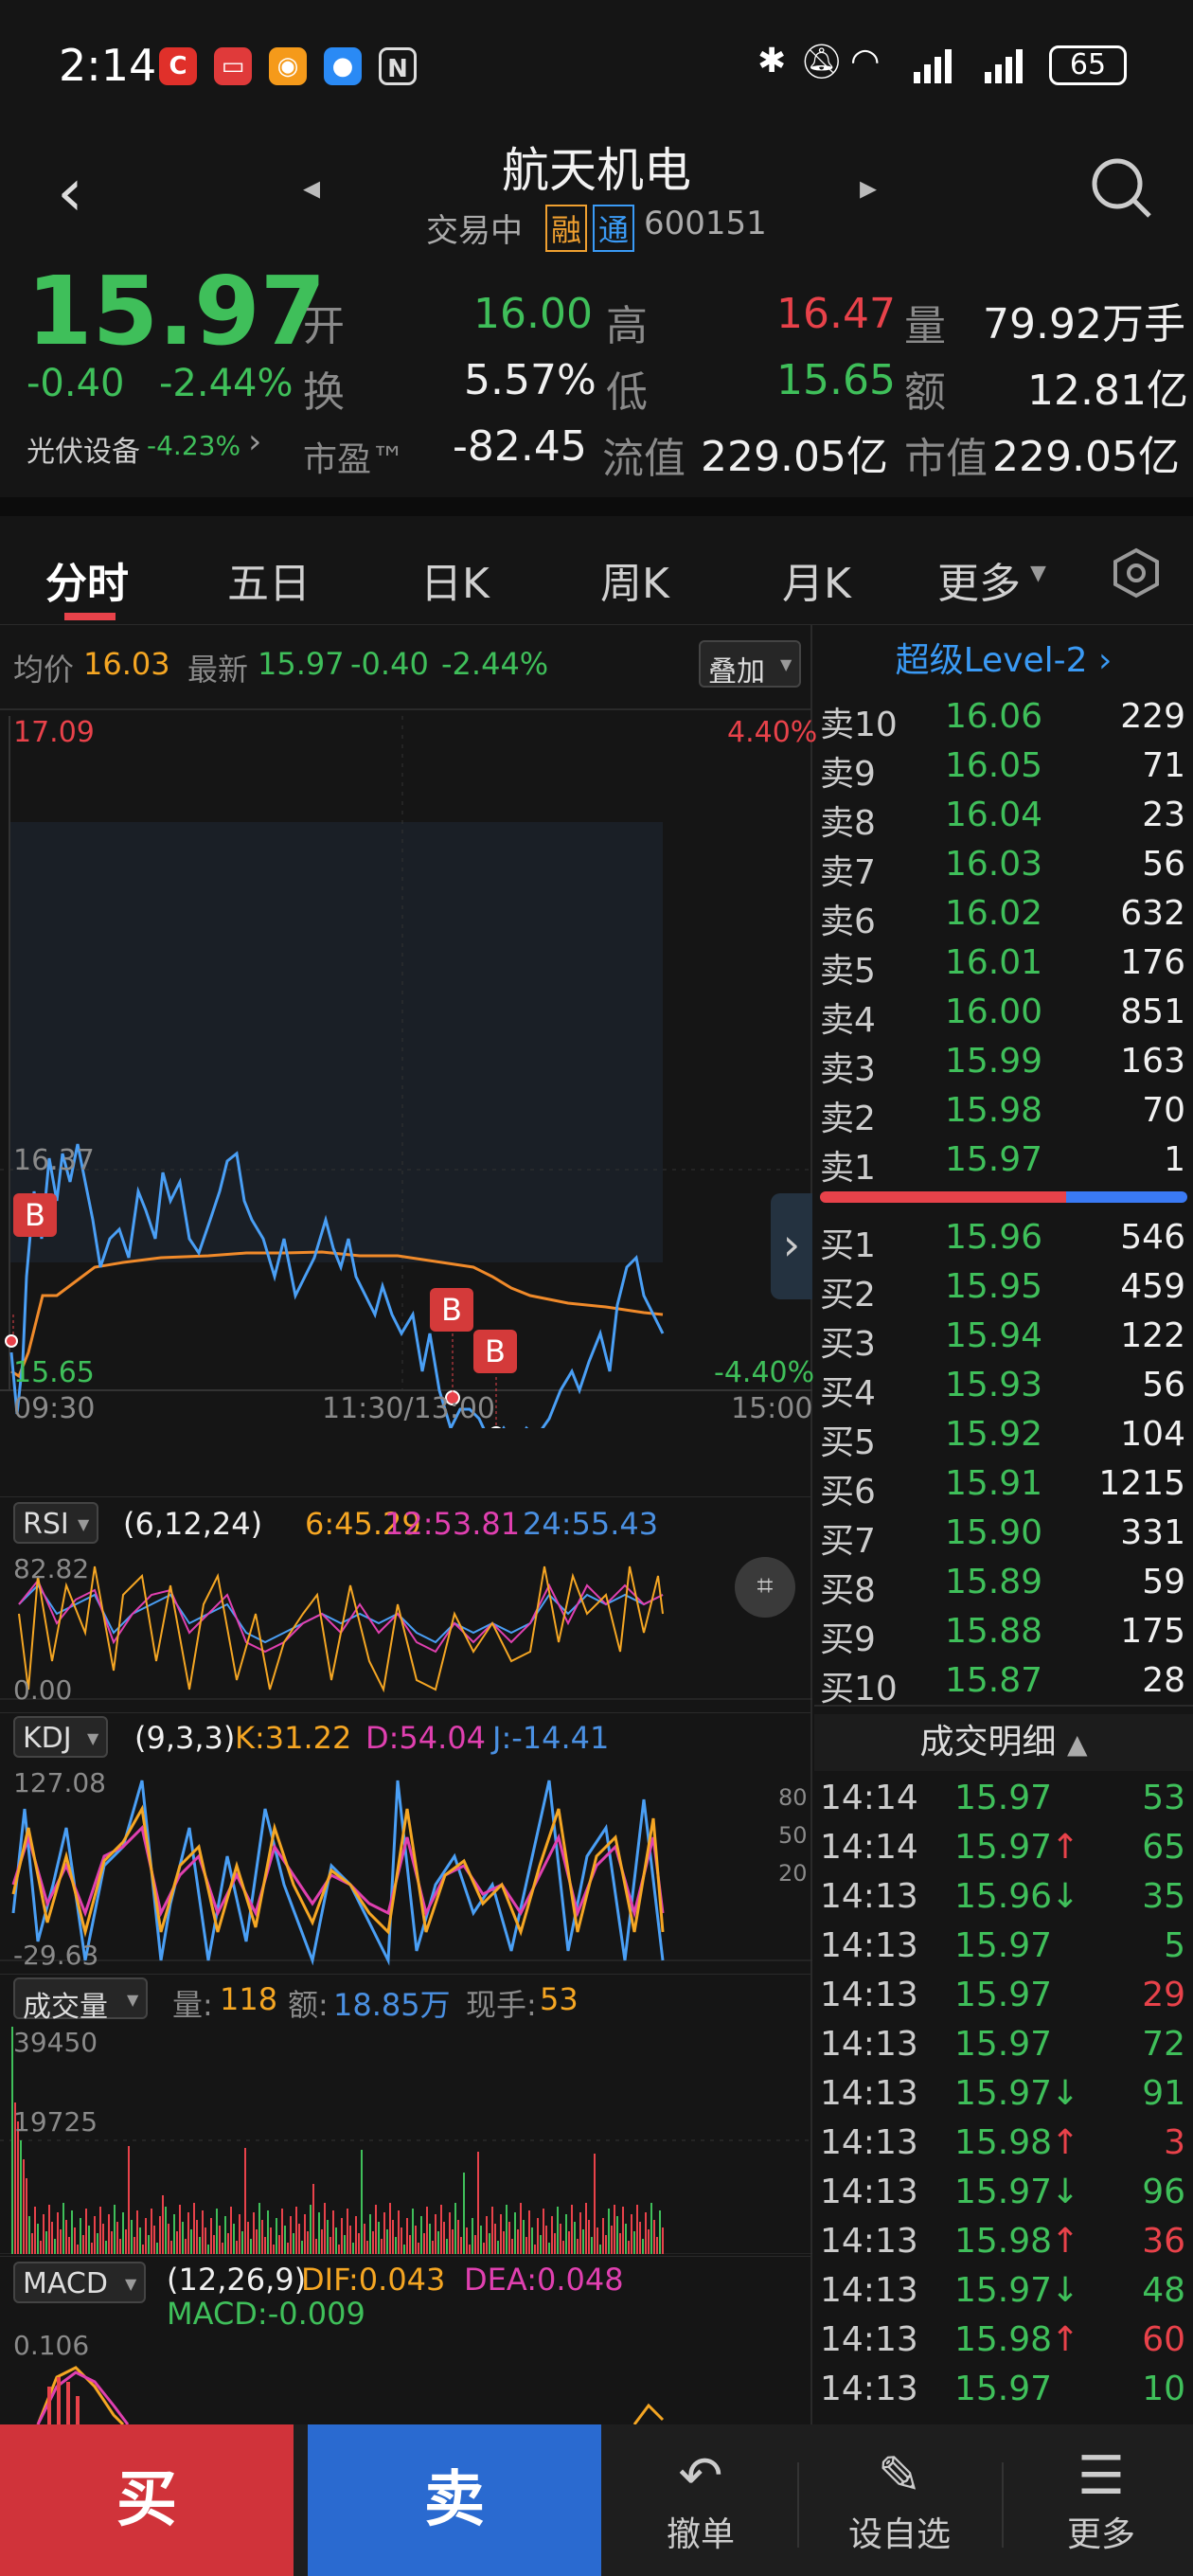 This screenshot has height=2576, width=1193. I want to click on ask-row: 卖2 15.98 70, so click(1003, 1111).